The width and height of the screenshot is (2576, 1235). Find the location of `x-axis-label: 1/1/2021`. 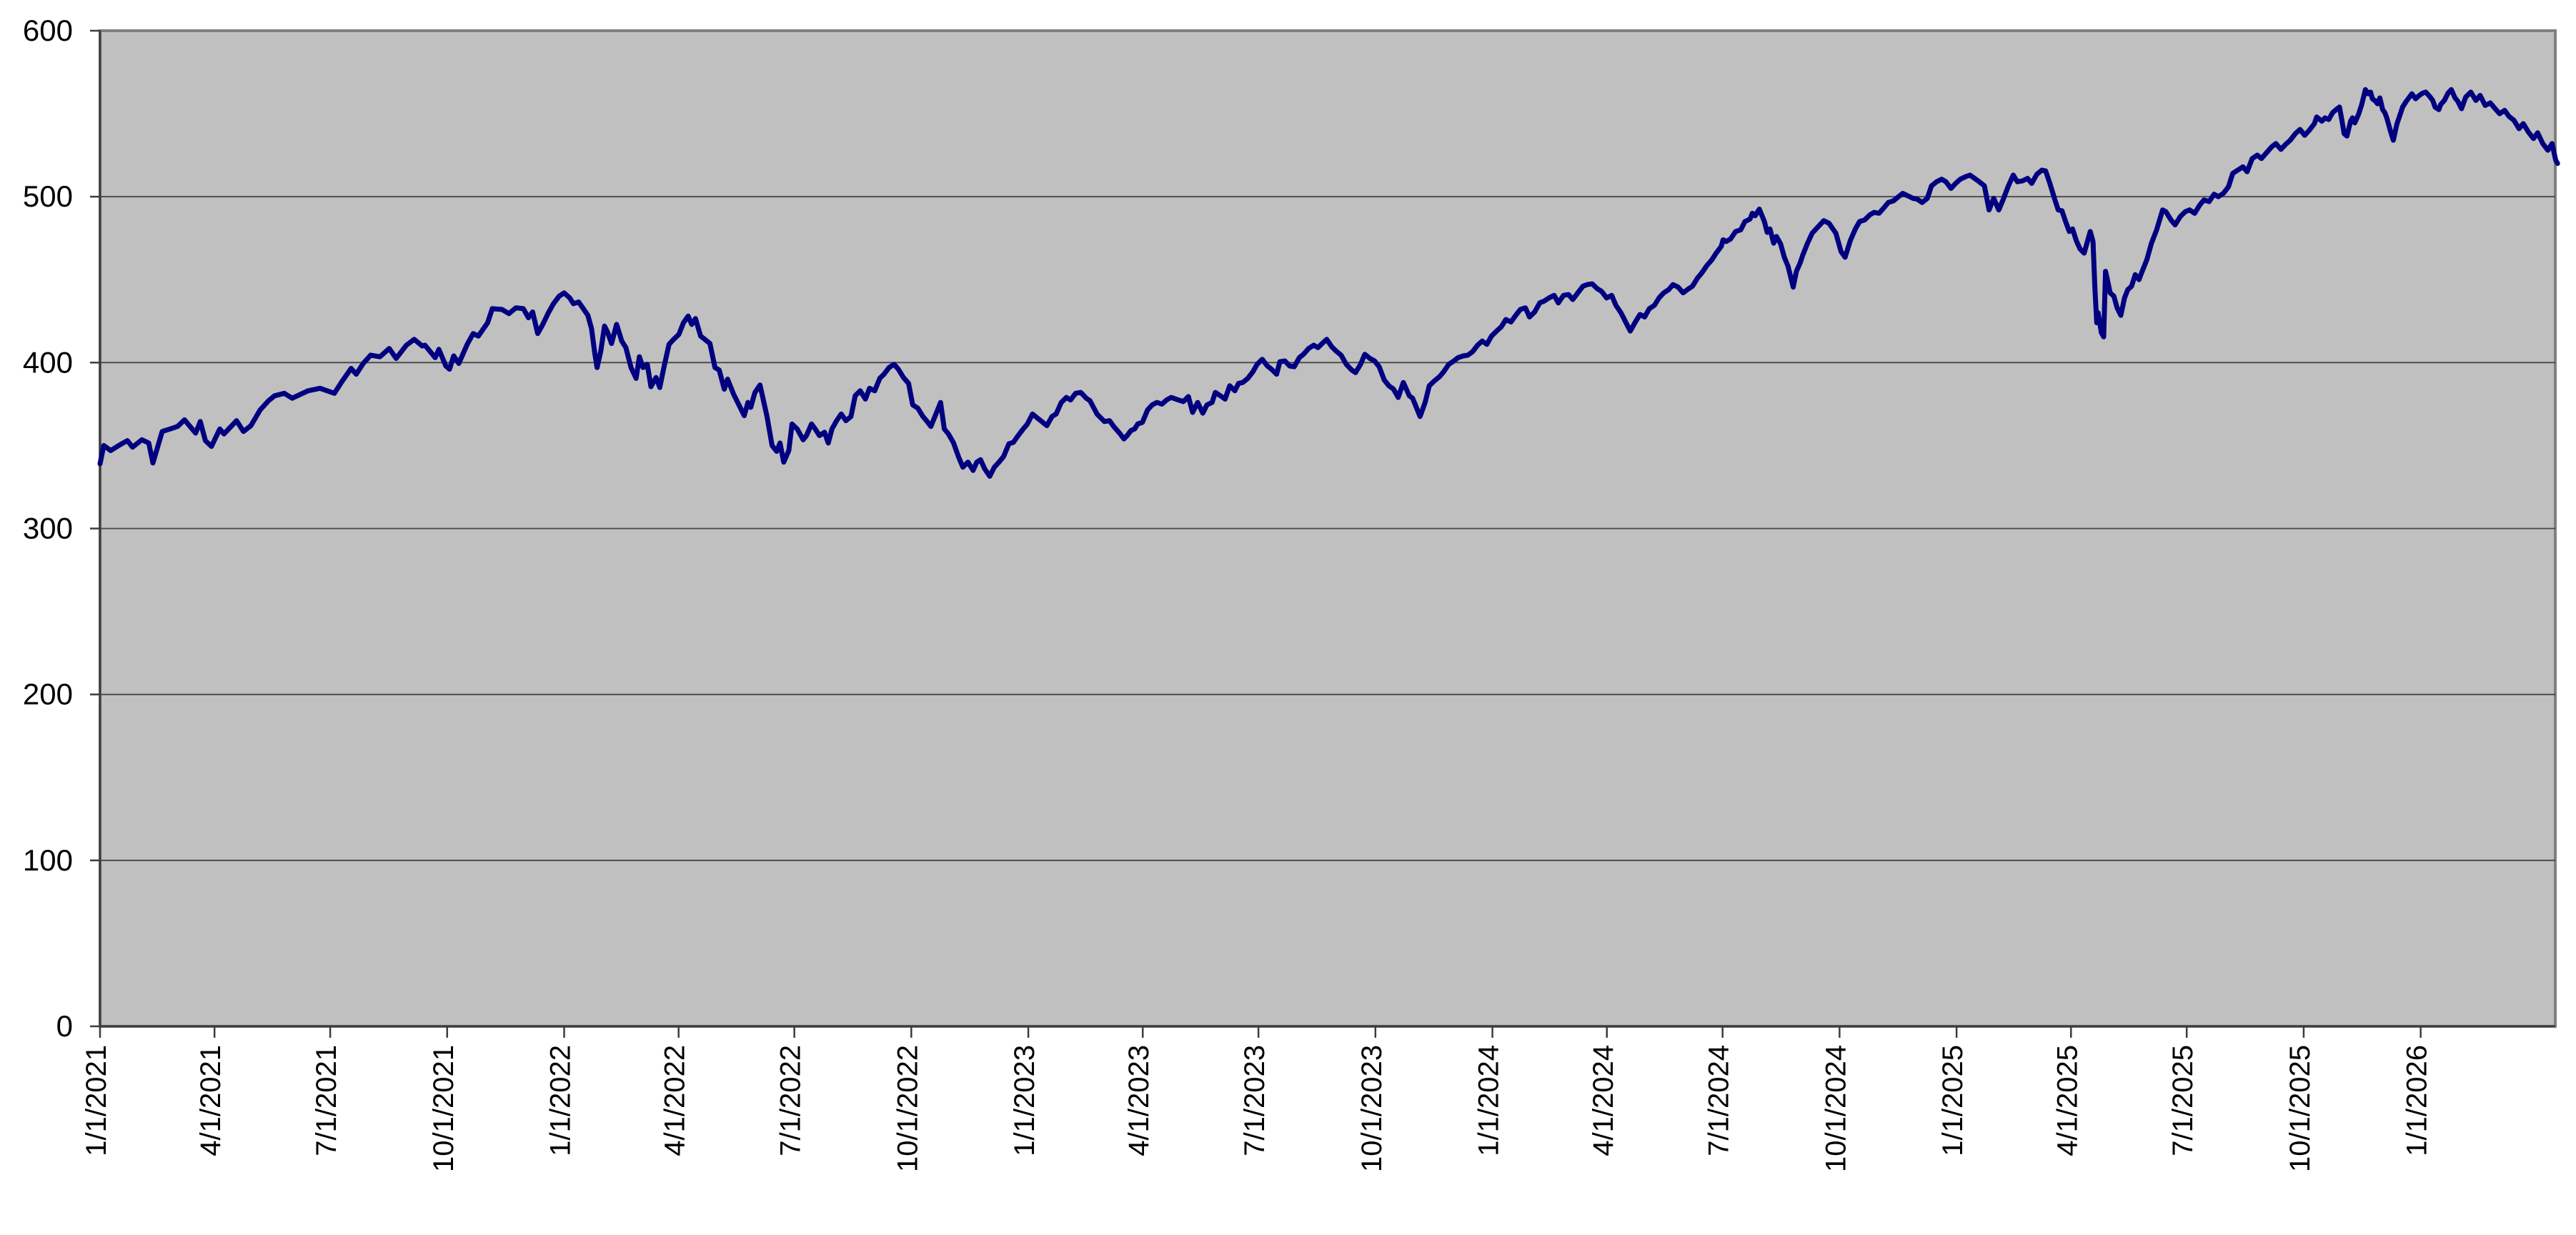

x-axis-label: 1/1/2021 is located at coordinates (96, 1100).